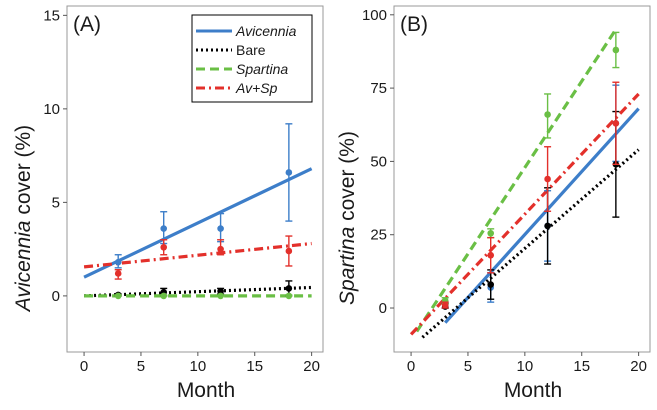  What do you see at coordinates (23, 267) in the screenshot?
I see `y-axis-title-a-italic: Avicennia` at bounding box center [23, 267].